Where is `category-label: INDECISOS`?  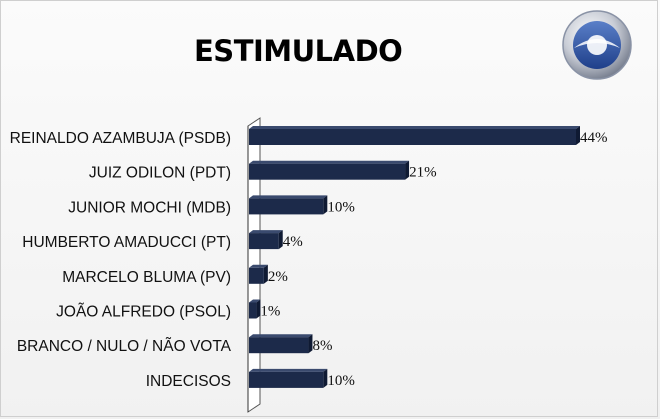
category-label: INDECISOS is located at coordinates (188, 381).